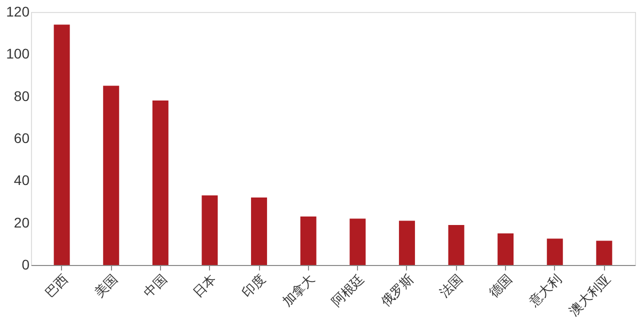 This screenshot has width=640, height=323. I want to click on y-tick-label: 120, so click(18, 12).